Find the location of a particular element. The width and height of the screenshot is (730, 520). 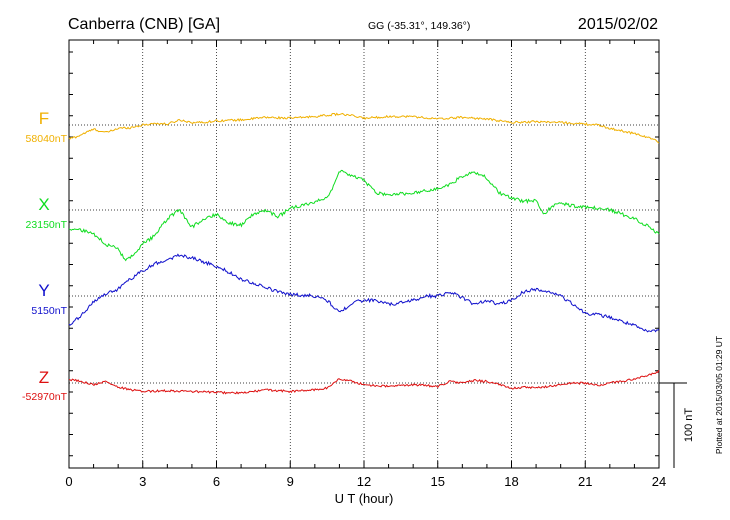

x-tick-label: 15 is located at coordinates (438, 481).